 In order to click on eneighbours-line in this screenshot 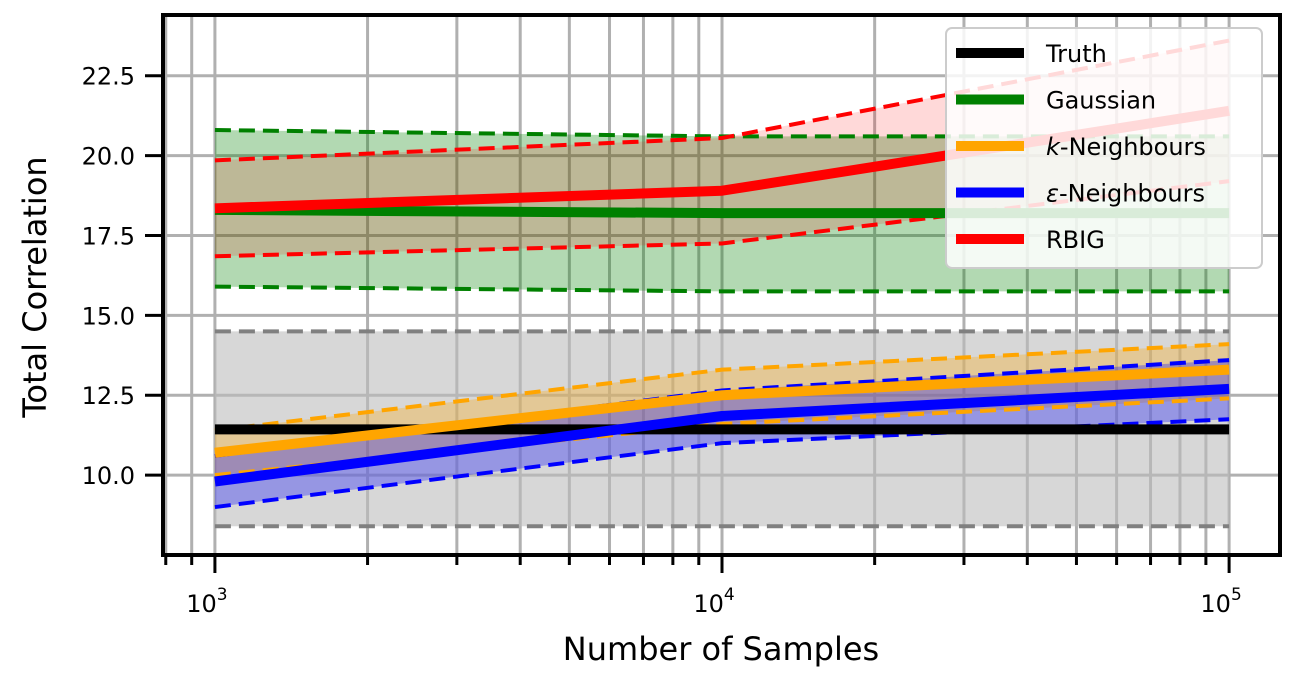, I will do `click(722, 435)`.